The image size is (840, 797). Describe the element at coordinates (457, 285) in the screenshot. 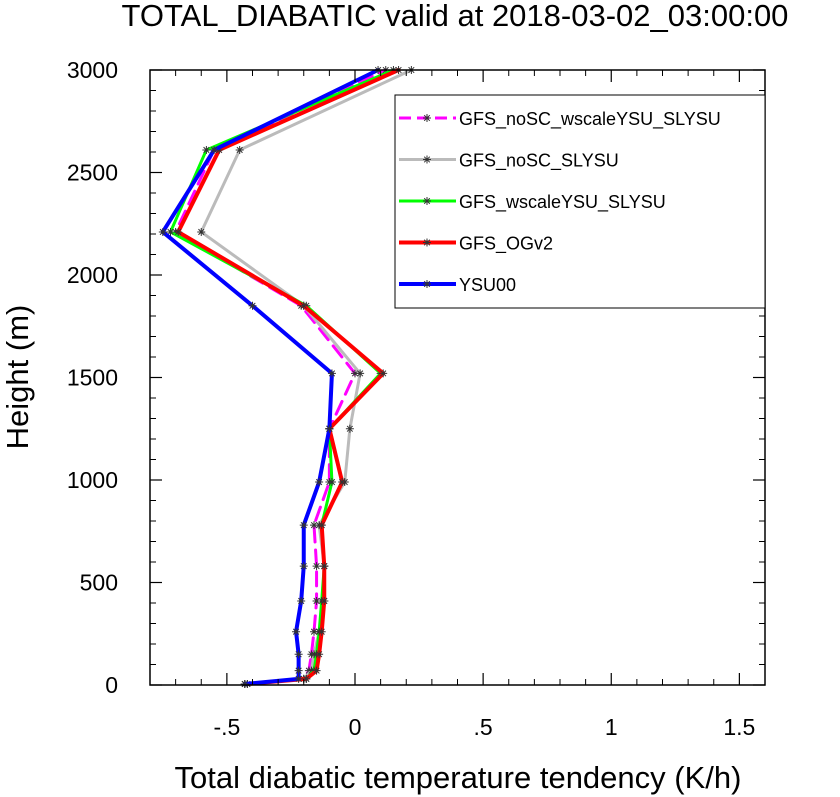

I see `legend-item: YSU00` at that location.